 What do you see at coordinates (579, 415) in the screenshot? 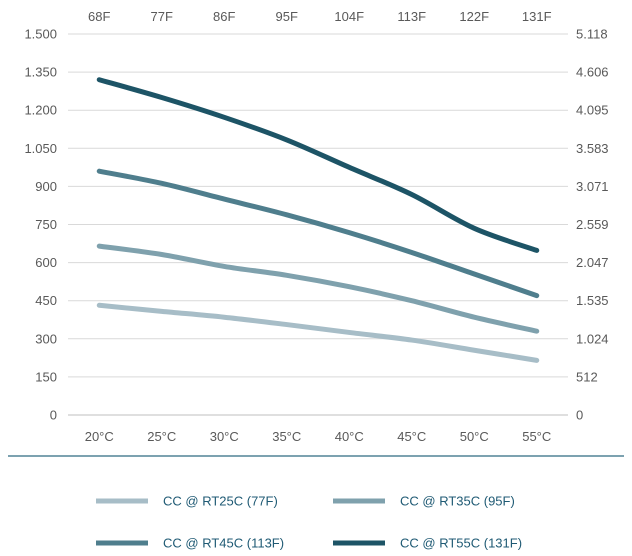
I see `y2-tick-label: 0` at bounding box center [579, 415].